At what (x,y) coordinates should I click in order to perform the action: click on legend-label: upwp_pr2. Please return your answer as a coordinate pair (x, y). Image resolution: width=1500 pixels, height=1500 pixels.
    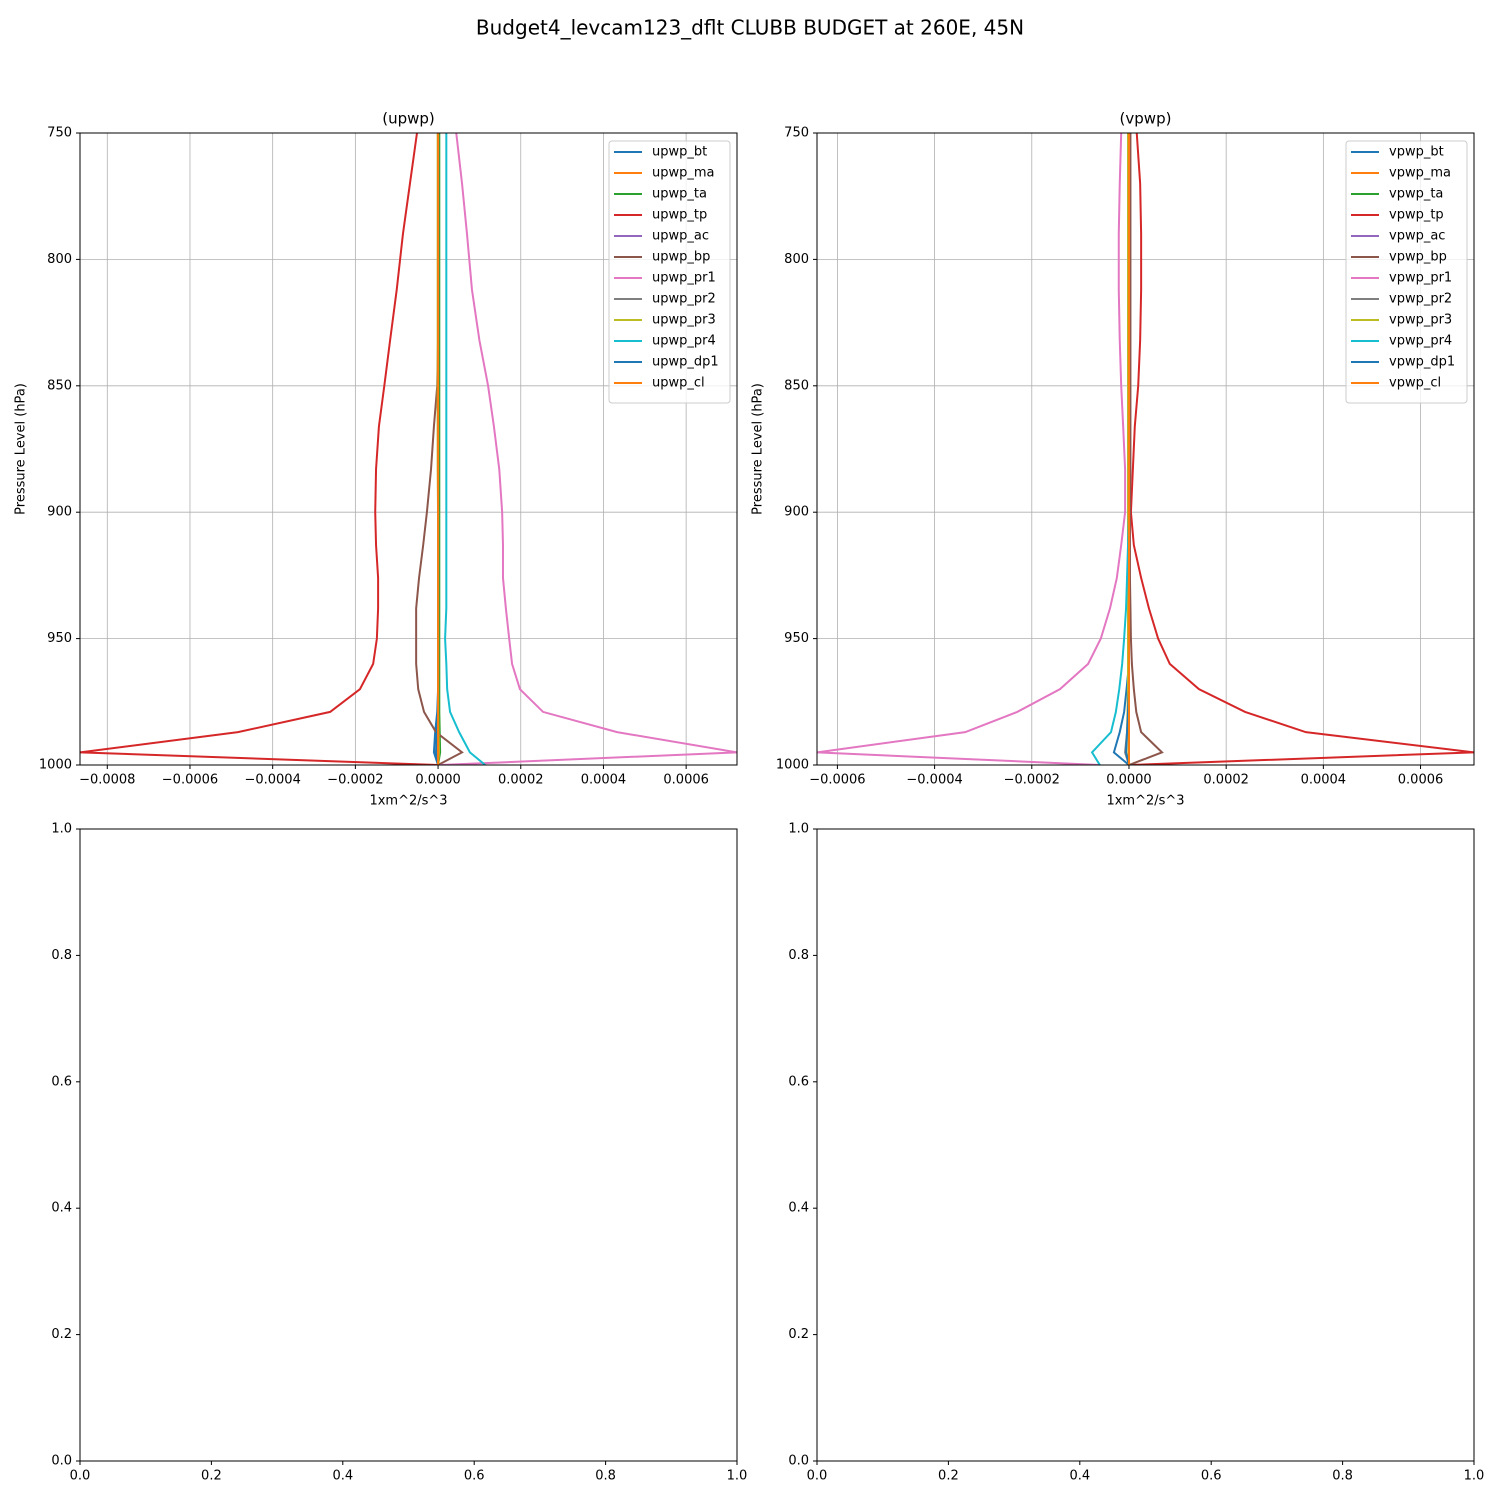
    Looking at the image, I should click on (684, 299).